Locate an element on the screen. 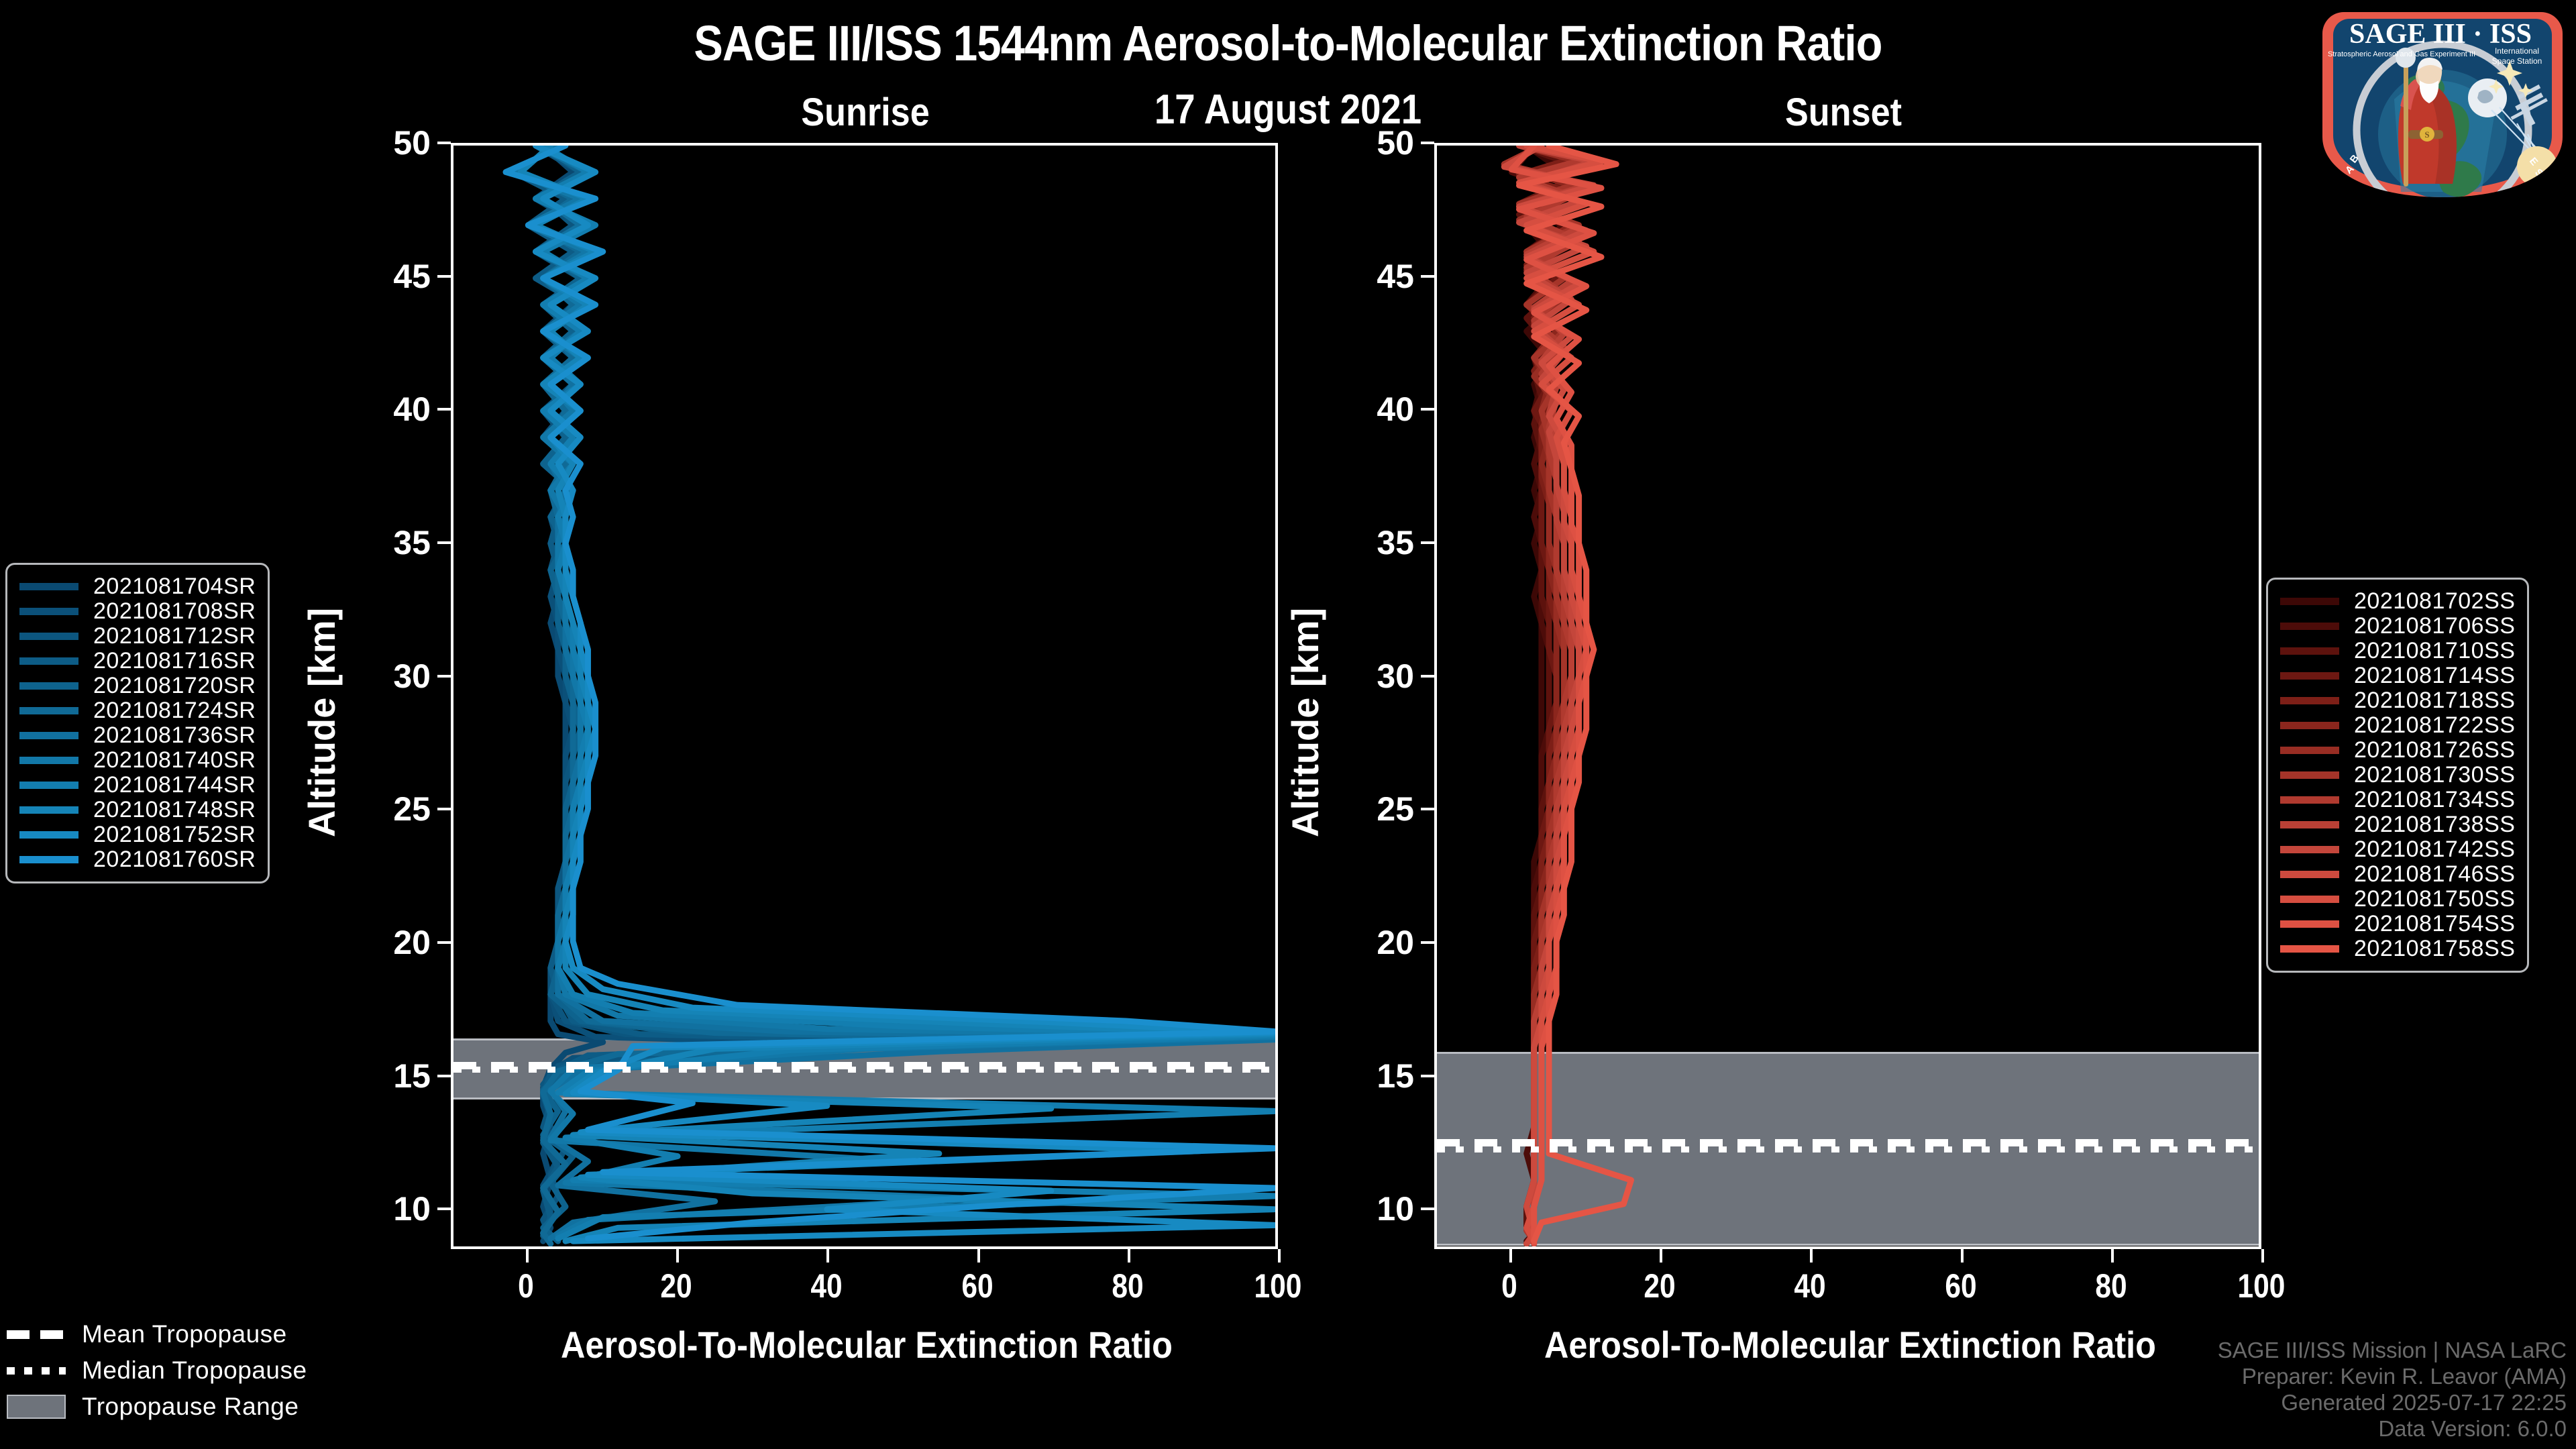 The height and width of the screenshot is (1449, 2576). y-axis-tick-label: 20 is located at coordinates (1395, 943).